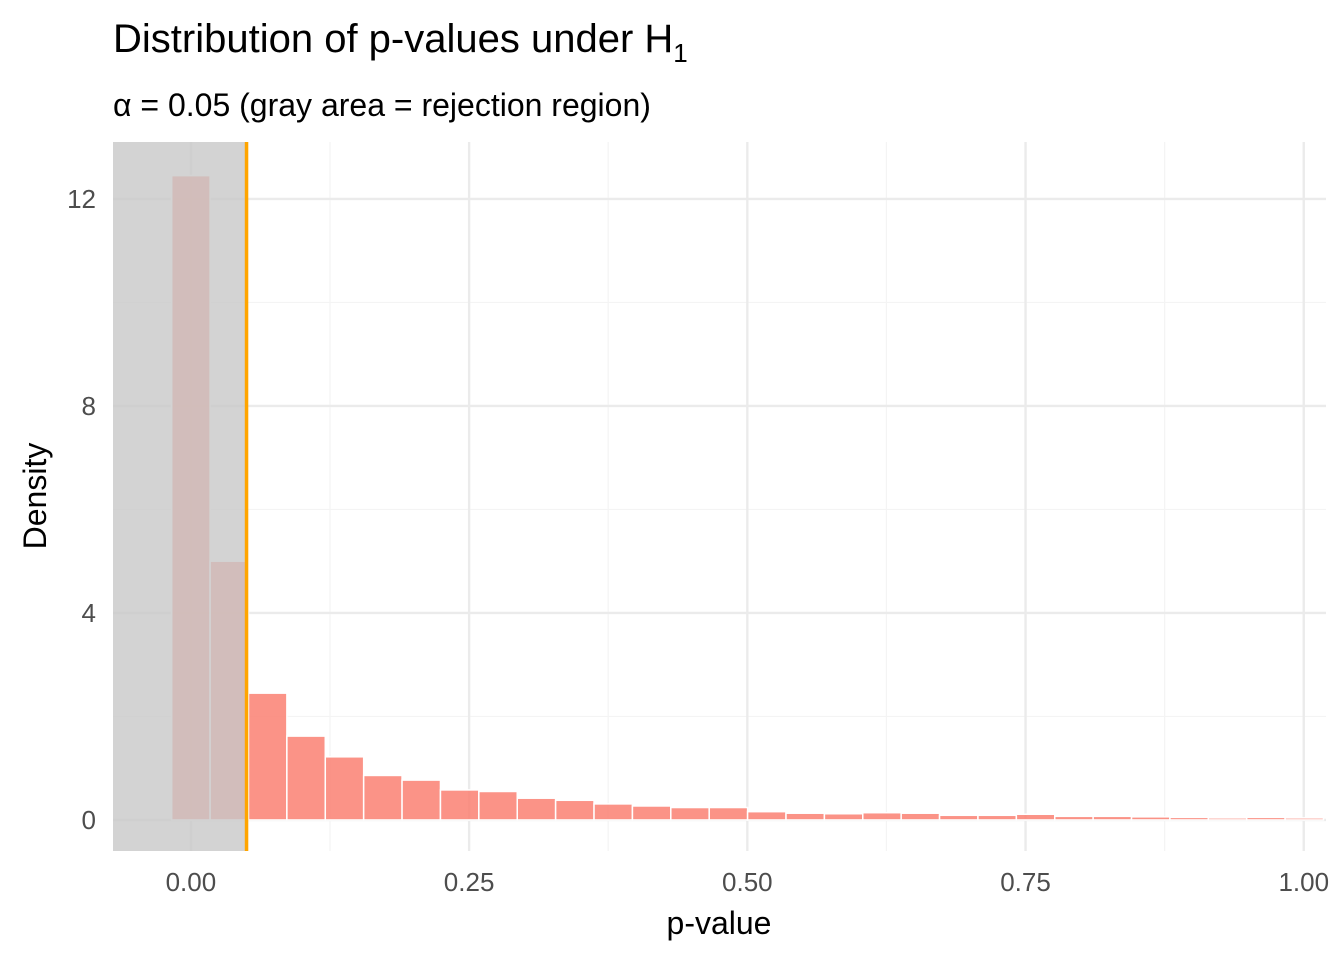  What do you see at coordinates (89, 613) in the screenshot?
I see `y-tick-label: 4` at bounding box center [89, 613].